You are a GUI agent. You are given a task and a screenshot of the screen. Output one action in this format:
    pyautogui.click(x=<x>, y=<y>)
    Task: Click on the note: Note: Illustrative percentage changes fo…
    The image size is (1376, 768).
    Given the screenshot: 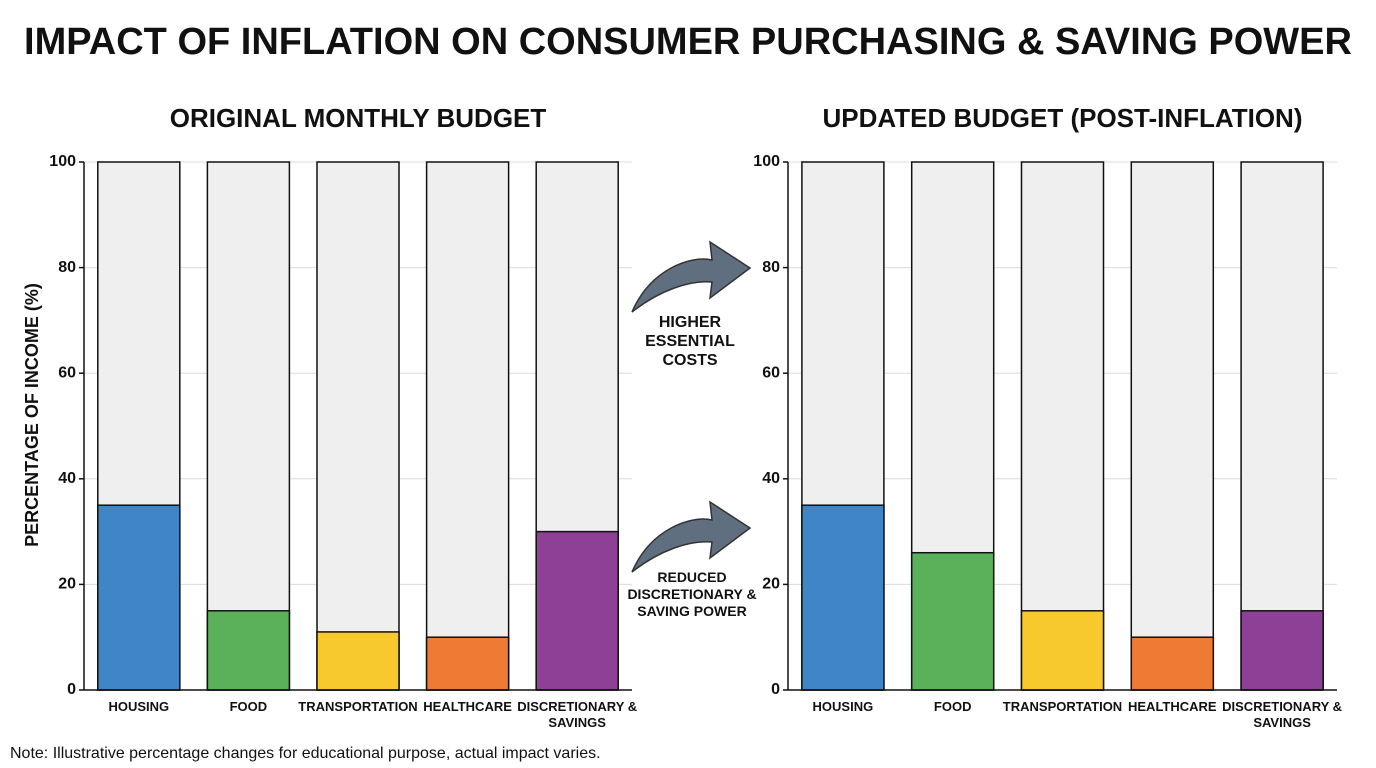 What is the action you would take?
    pyautogui.click(x=305, y=753)
    